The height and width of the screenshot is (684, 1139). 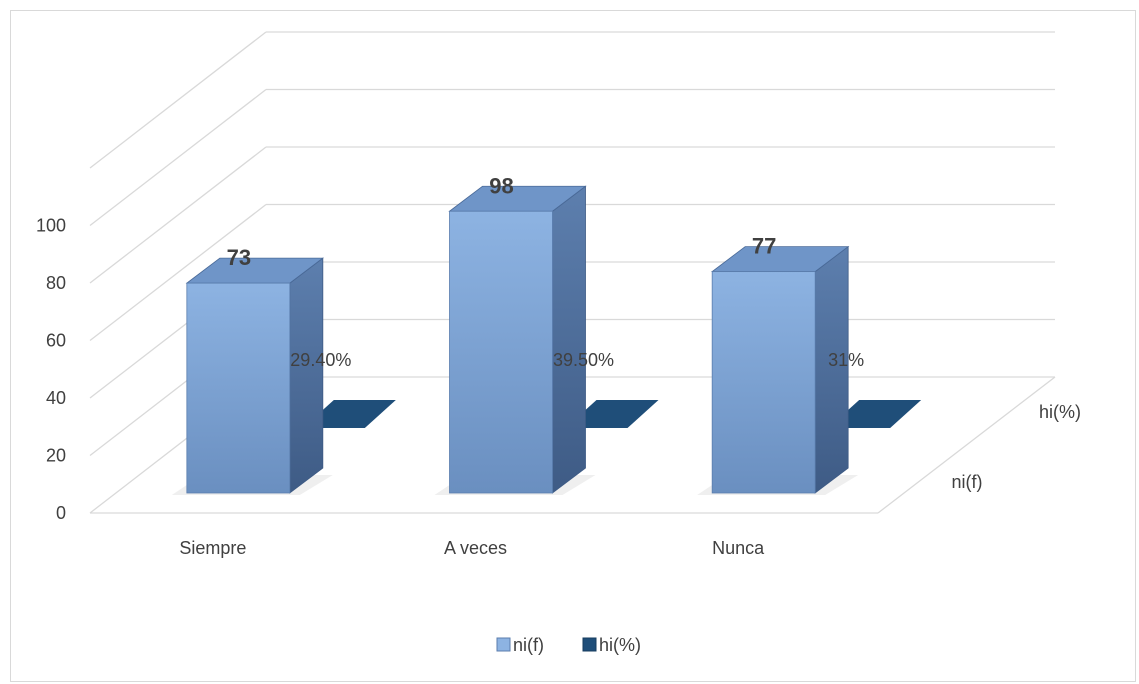 I want to click on x-tick-label: A veces, so click(x=475, y=548).